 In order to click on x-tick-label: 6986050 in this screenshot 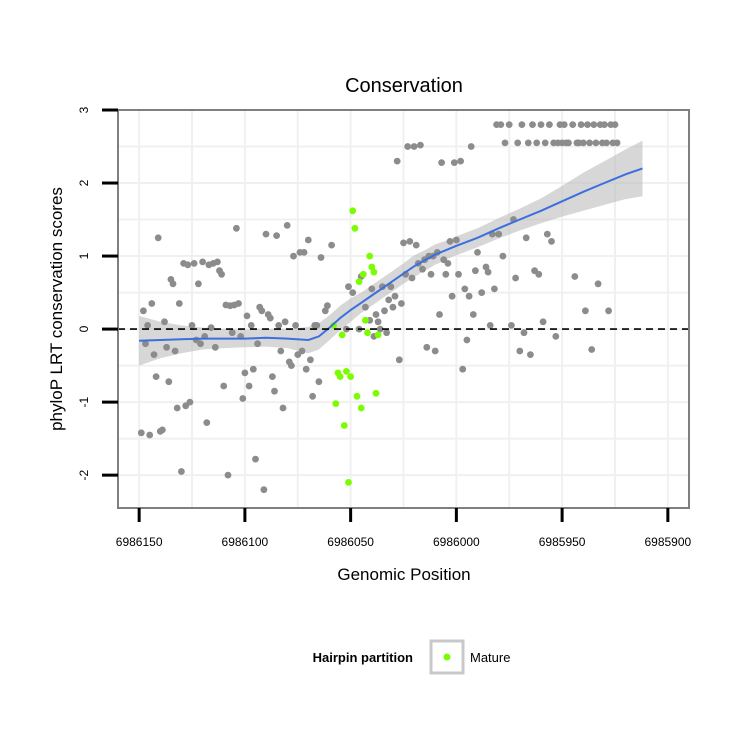, I will do `click(350, 542)`.